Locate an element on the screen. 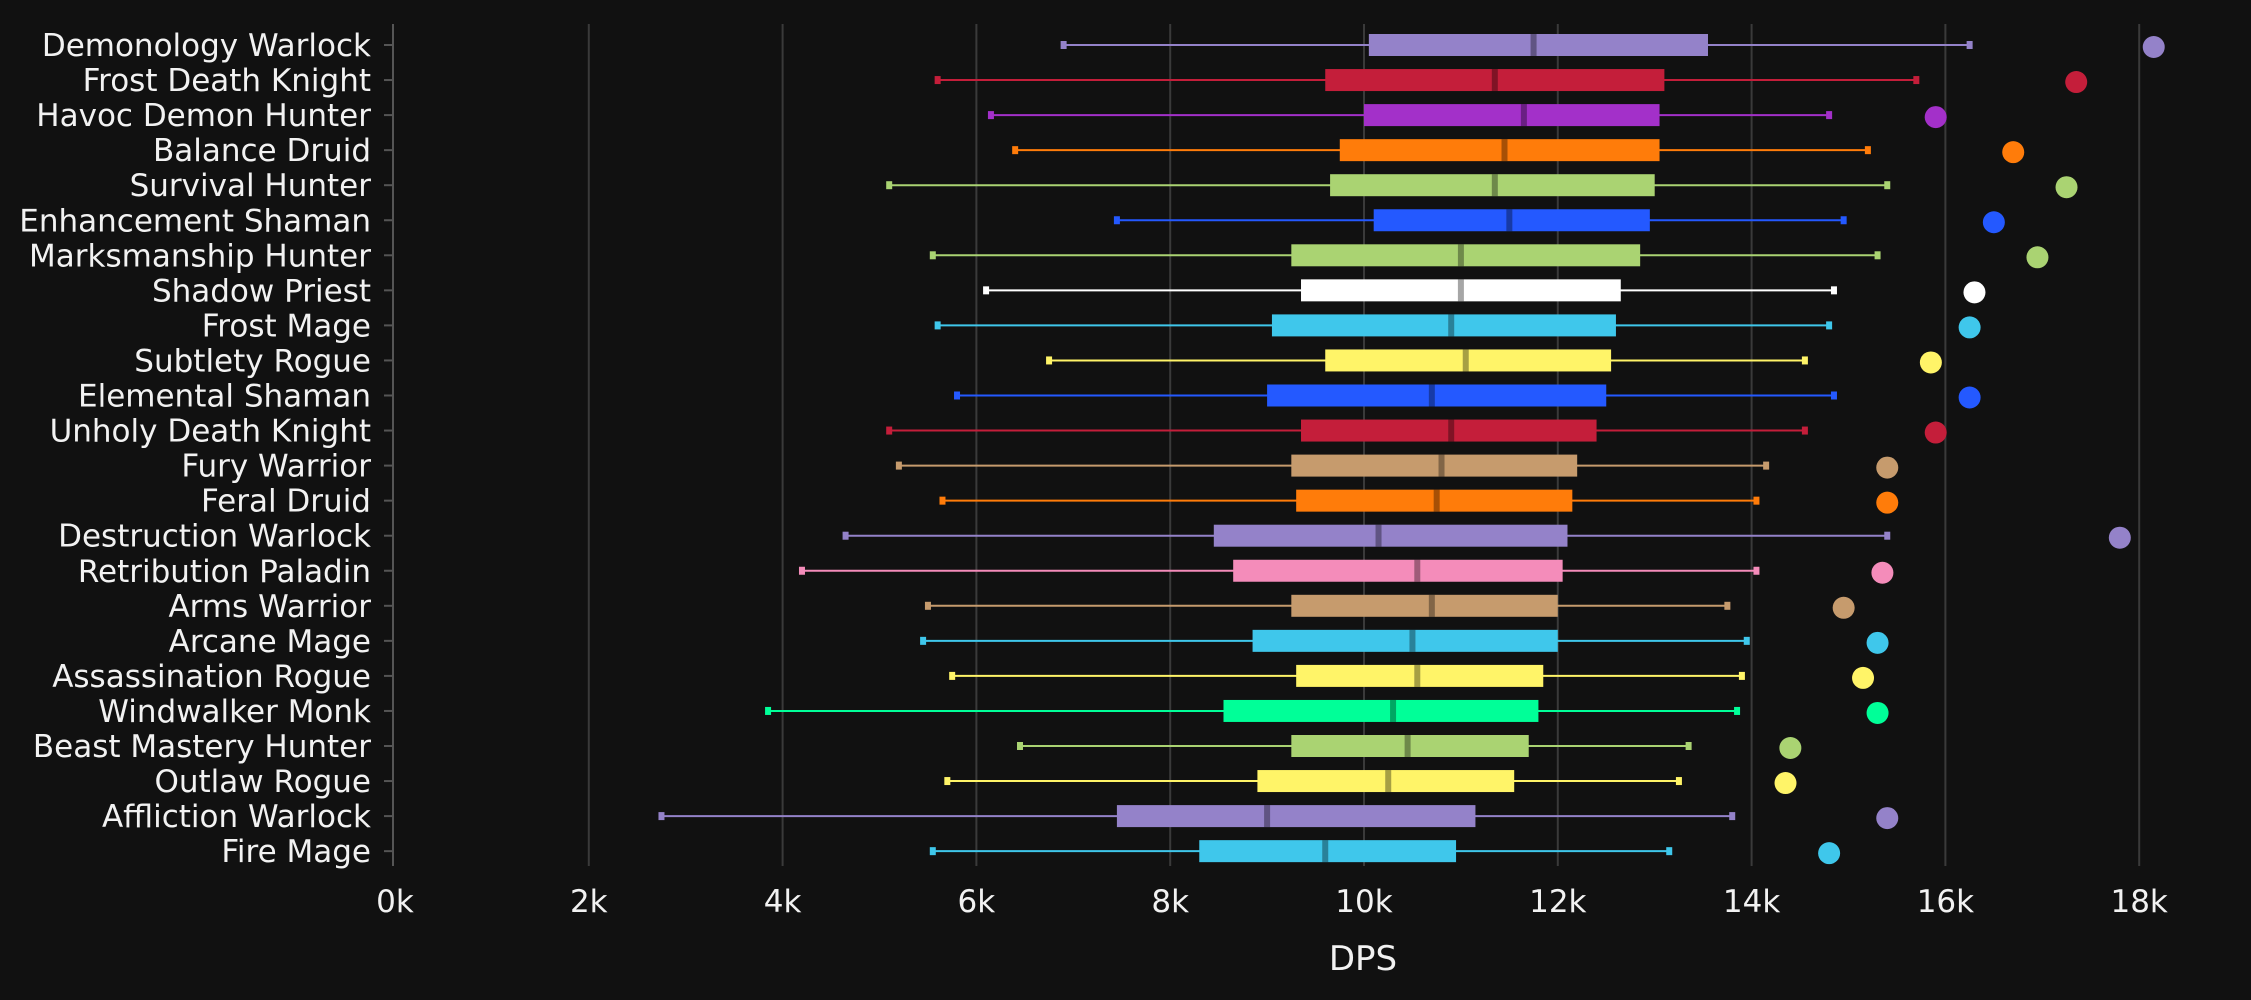  category-label: Beast Mastery Hunter is located at coordinates (202, 747).